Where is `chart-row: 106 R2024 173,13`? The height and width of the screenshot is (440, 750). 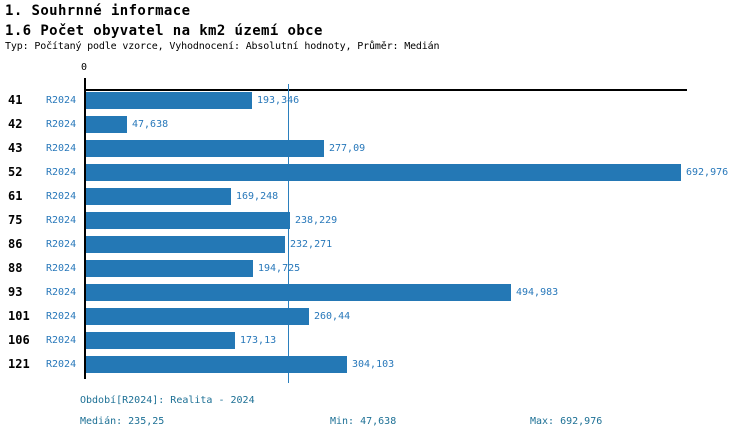
chart-row: 106 R2024 173,13 is located at coordinates (375, 344).